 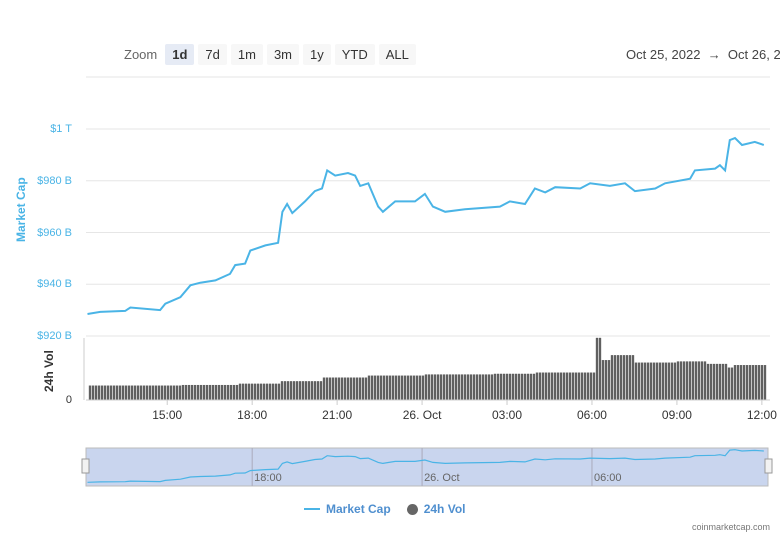 What do you see at coordinates (768, 466) in the screenshot?
I see `navigator-right-handle` at bounding box center [768, 466].